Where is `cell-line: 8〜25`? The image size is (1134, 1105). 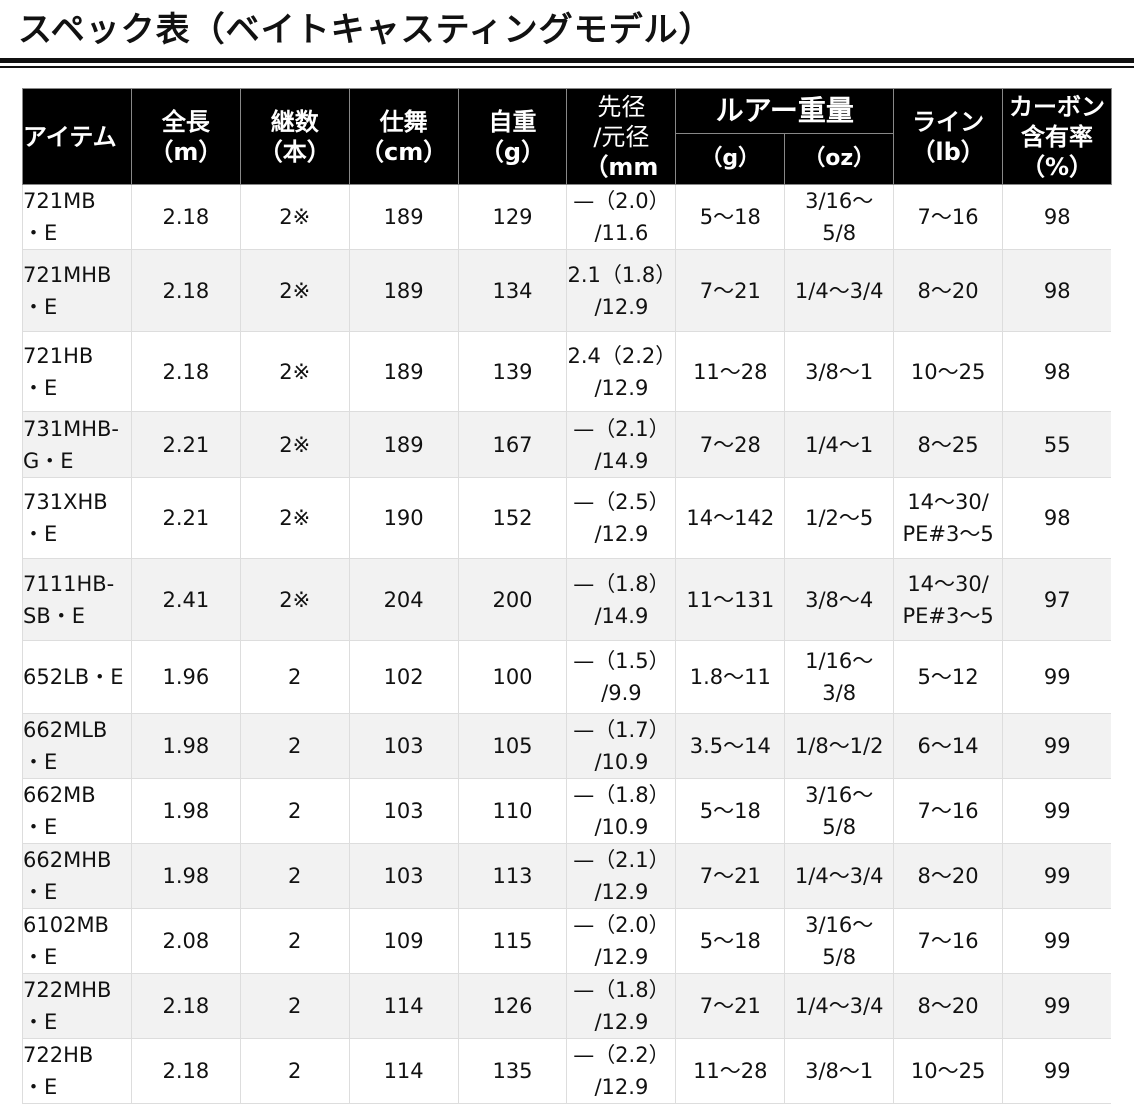 cell-line: 8〜25 is located at coordinates (948, 444).